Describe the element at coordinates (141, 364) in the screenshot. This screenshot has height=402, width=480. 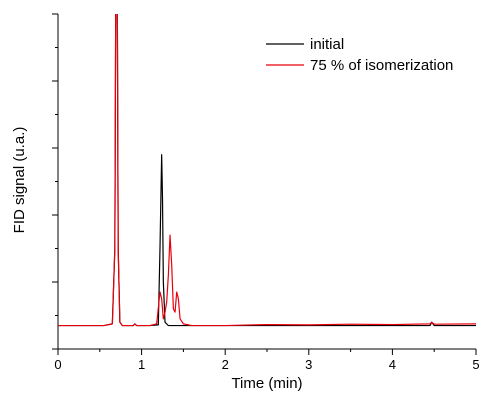
I see `x-tick-label: 1` at that location.